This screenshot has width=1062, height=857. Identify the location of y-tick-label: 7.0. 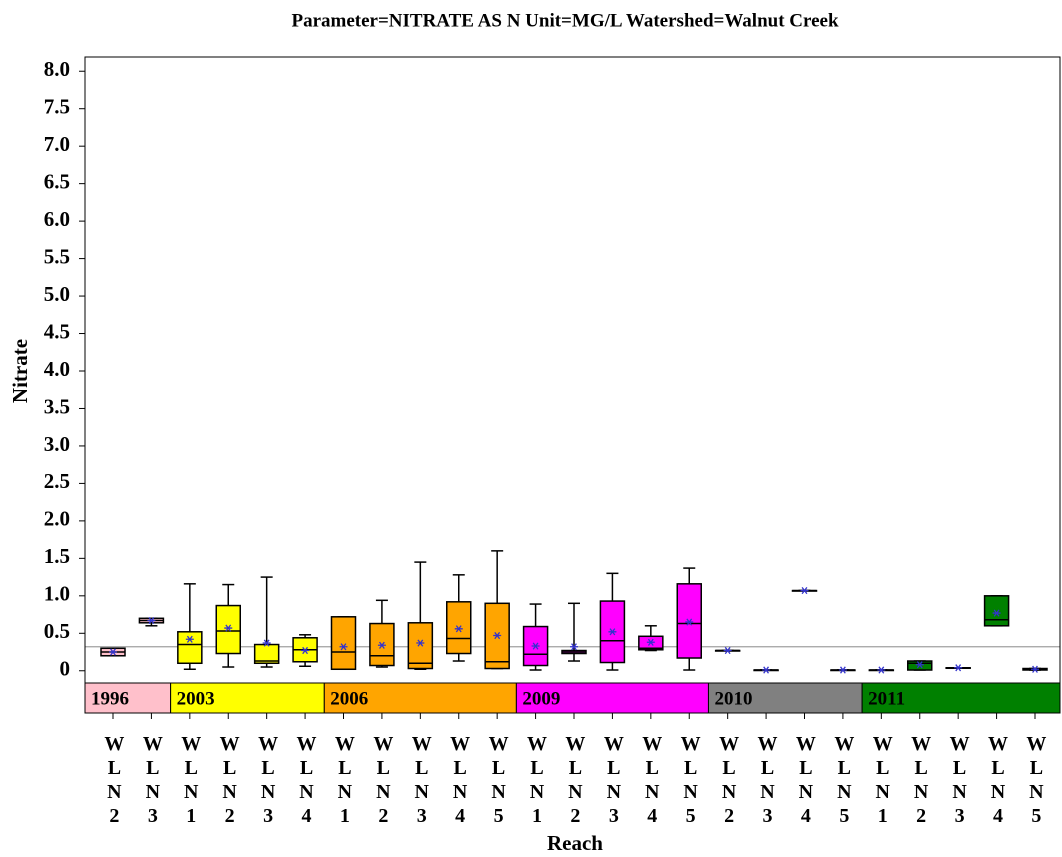
(57, 144).